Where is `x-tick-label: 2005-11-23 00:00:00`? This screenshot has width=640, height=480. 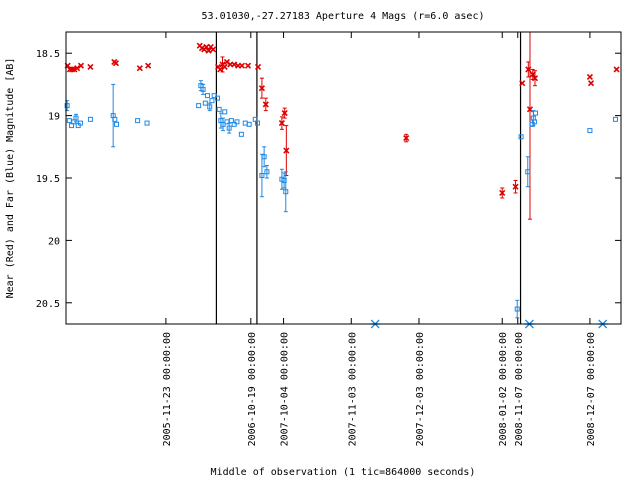
x-tick-label: 2005-11-23 00:00:00 is located at coordinates (167, 389).